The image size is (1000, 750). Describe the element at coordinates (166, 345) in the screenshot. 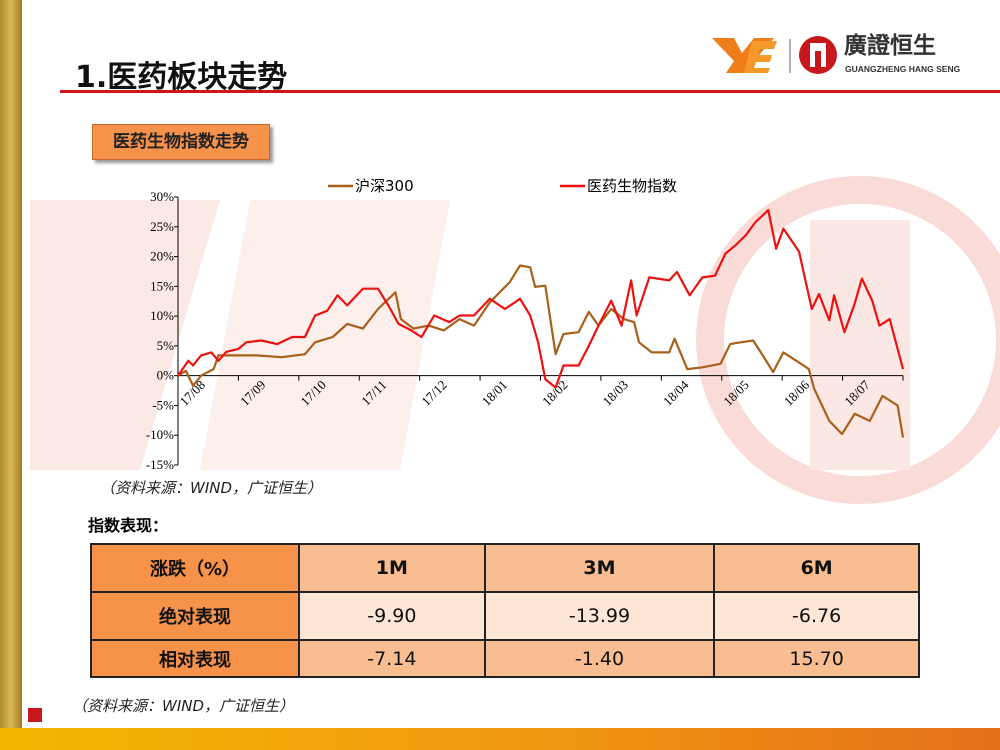

I see `y-tick-label: 5%` at that location.